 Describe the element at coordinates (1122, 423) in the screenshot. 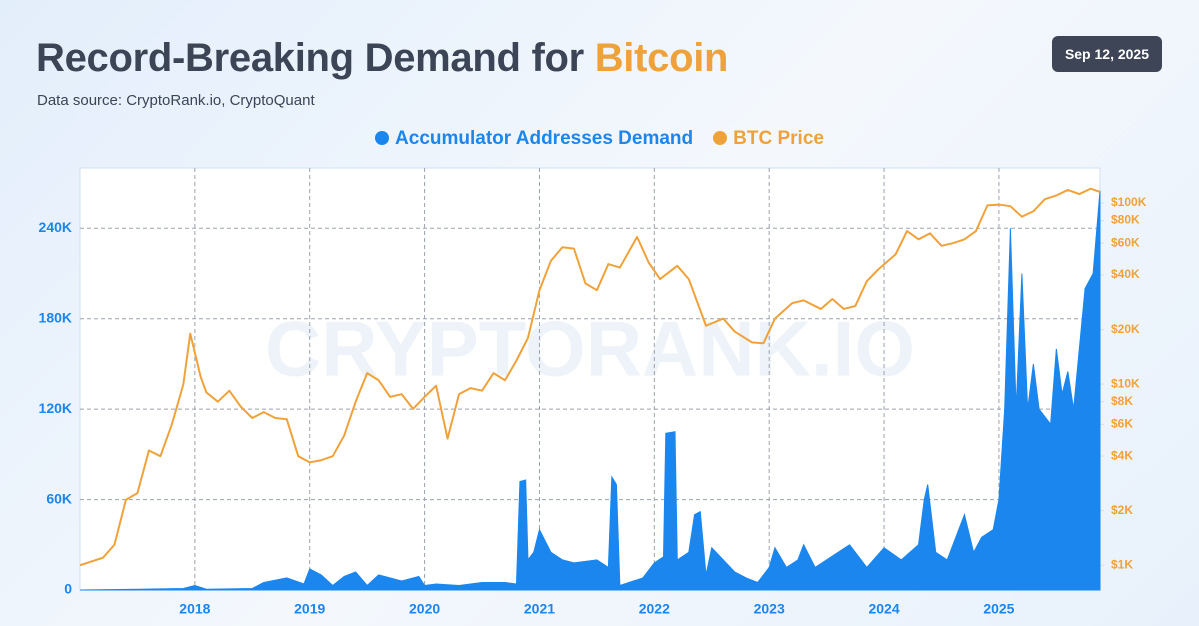

I see `y2-tick-label: $6K` at that location.